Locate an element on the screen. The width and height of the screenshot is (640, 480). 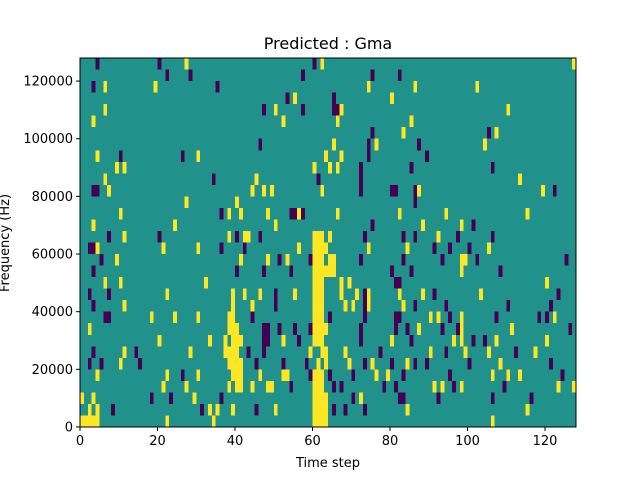
y-axis-label: Frequency (Hz) is located at coordinates (6, 243).